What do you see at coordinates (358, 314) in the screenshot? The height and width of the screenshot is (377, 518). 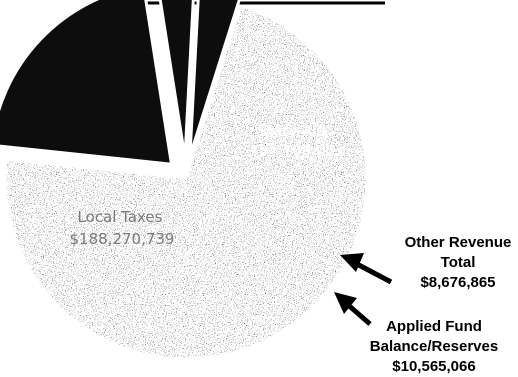 I see `applied-fund-arrow-shaft` at bounding box center [358, 314].